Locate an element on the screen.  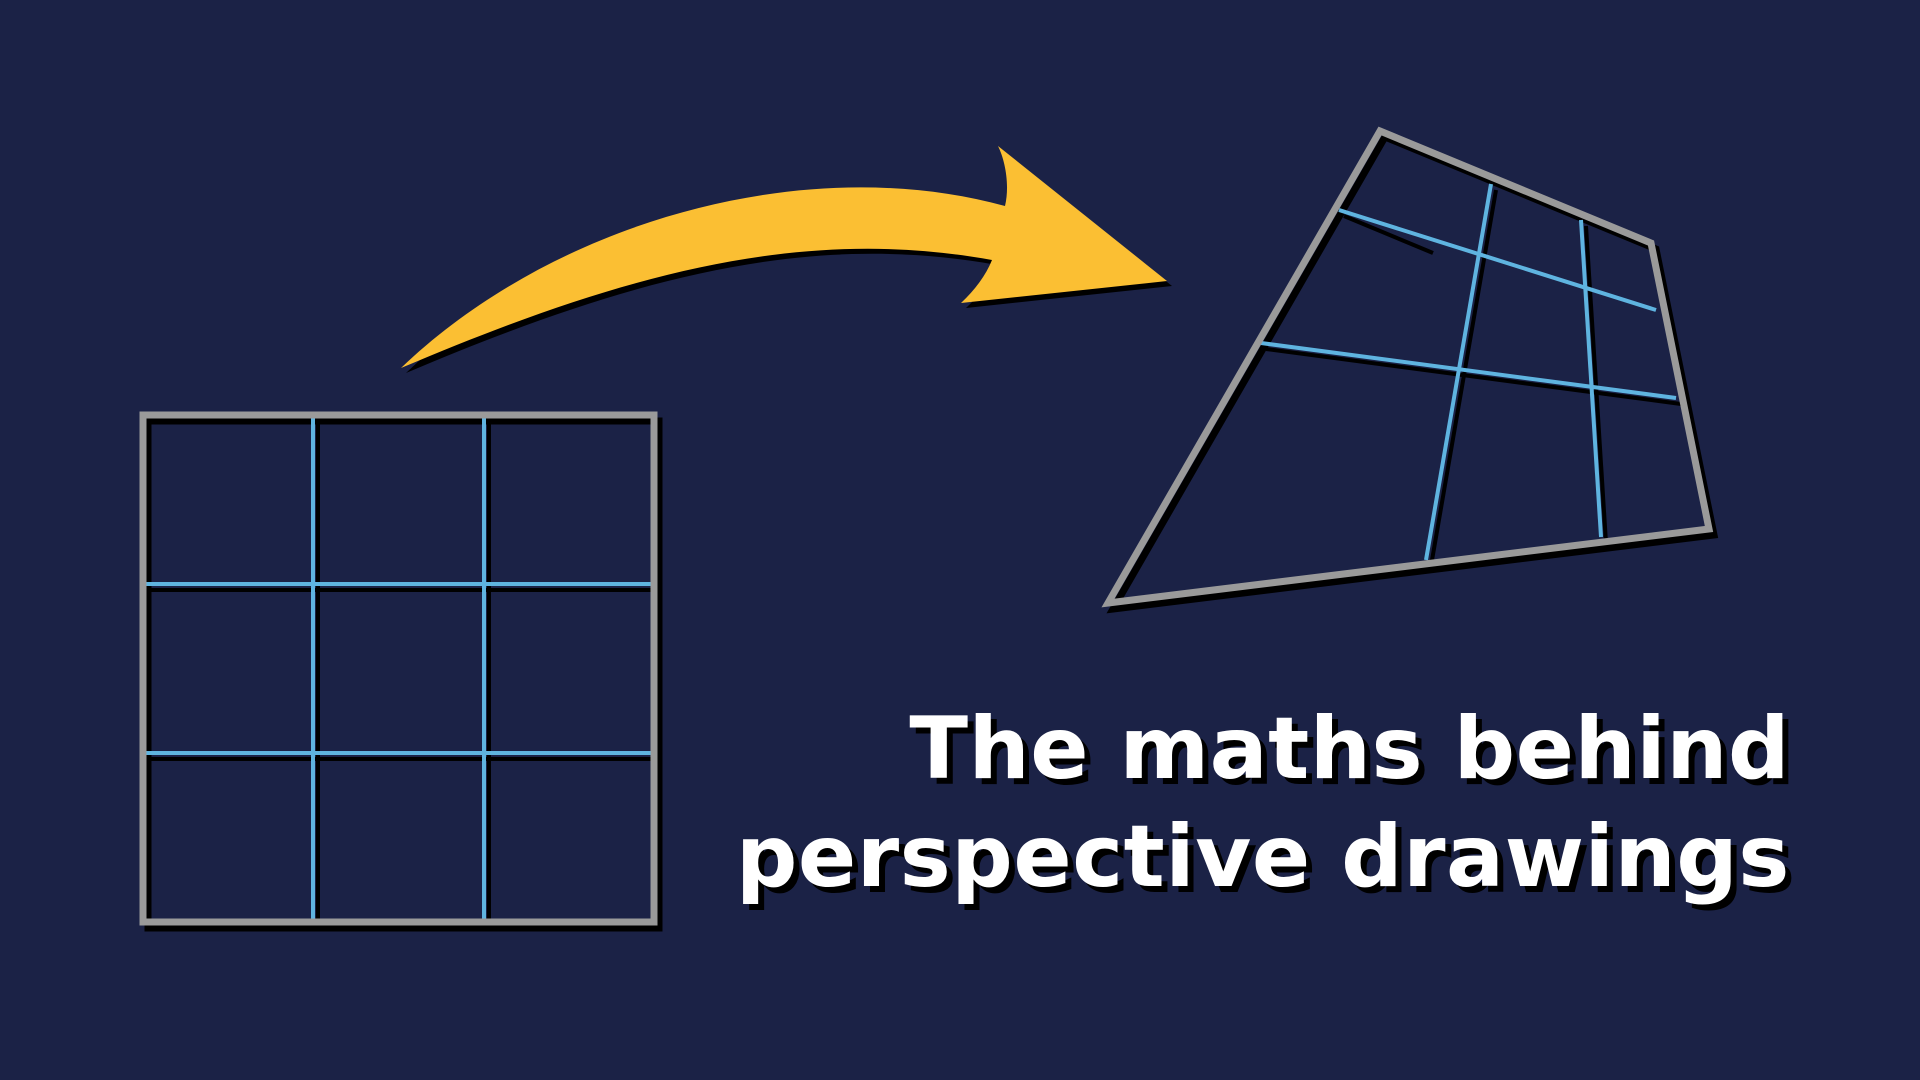
perspective-grid-line-2-shadow is located at coordinates (1473, 376).